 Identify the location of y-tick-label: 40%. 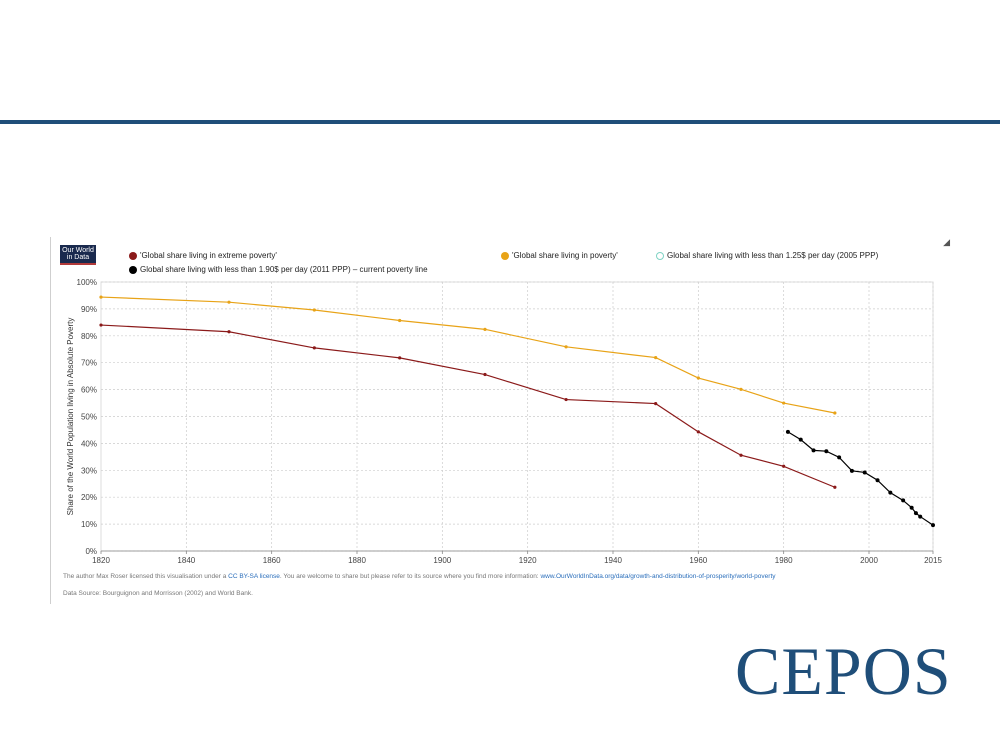
(89, 443).